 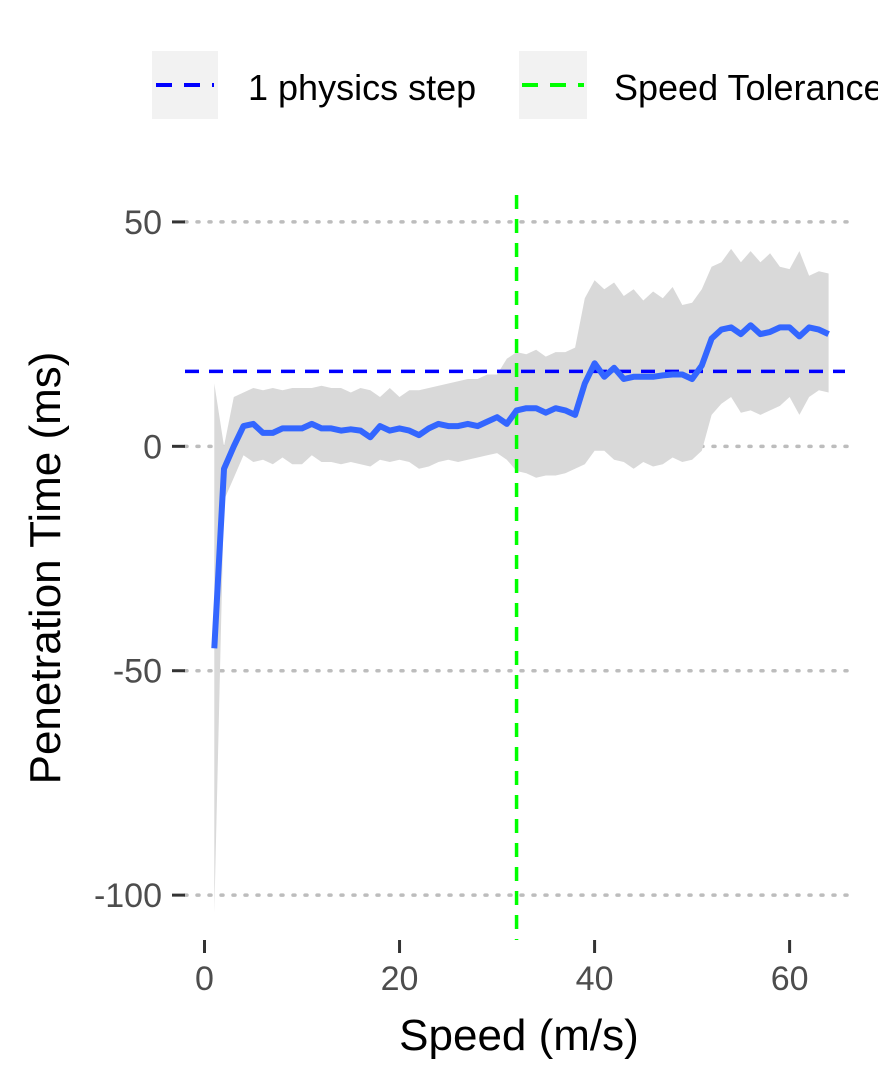 What do you see at coordinates (128, 896) in the screenshot?
I see `y-tick-label--100: -100` at bounding box center [128, 896].